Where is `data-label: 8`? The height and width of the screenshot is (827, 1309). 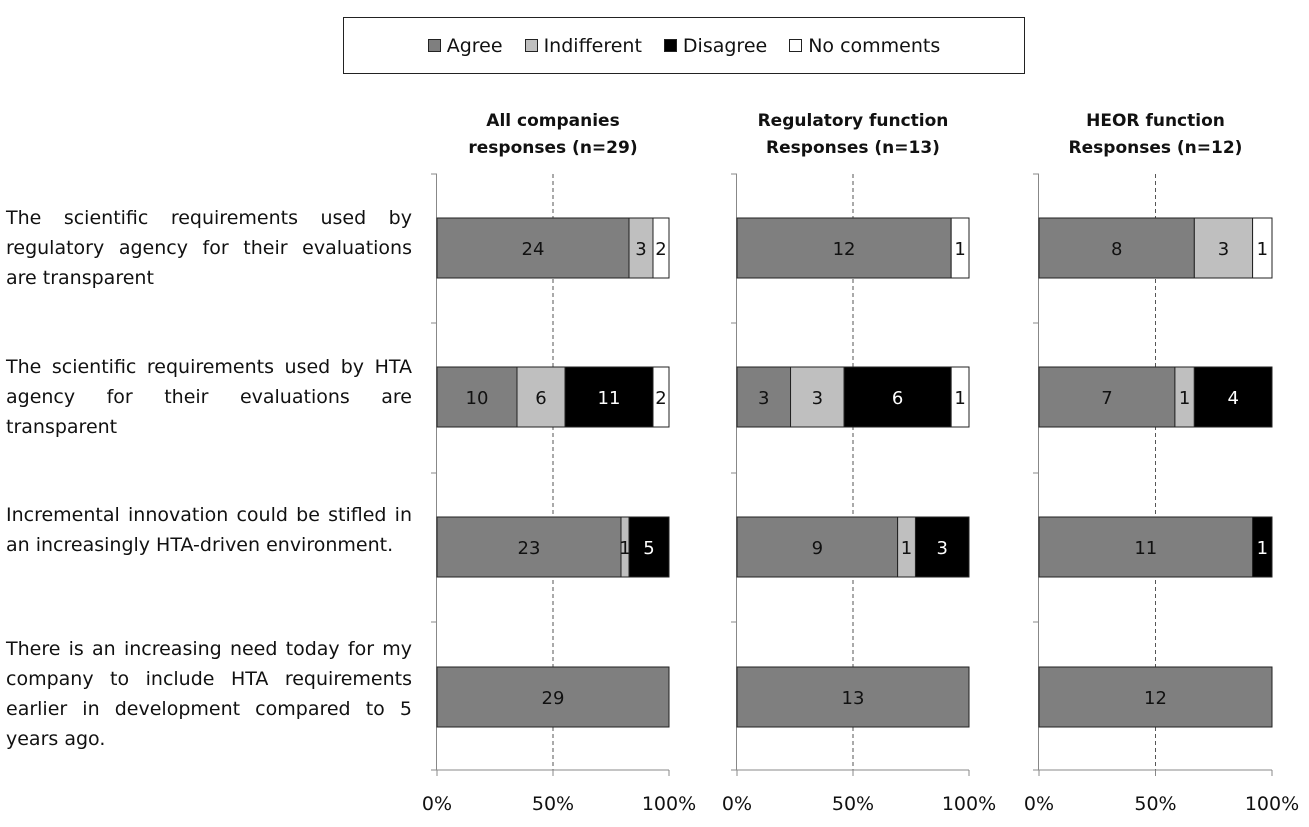 data-label: 8 is located at coordinates (1116, 249).